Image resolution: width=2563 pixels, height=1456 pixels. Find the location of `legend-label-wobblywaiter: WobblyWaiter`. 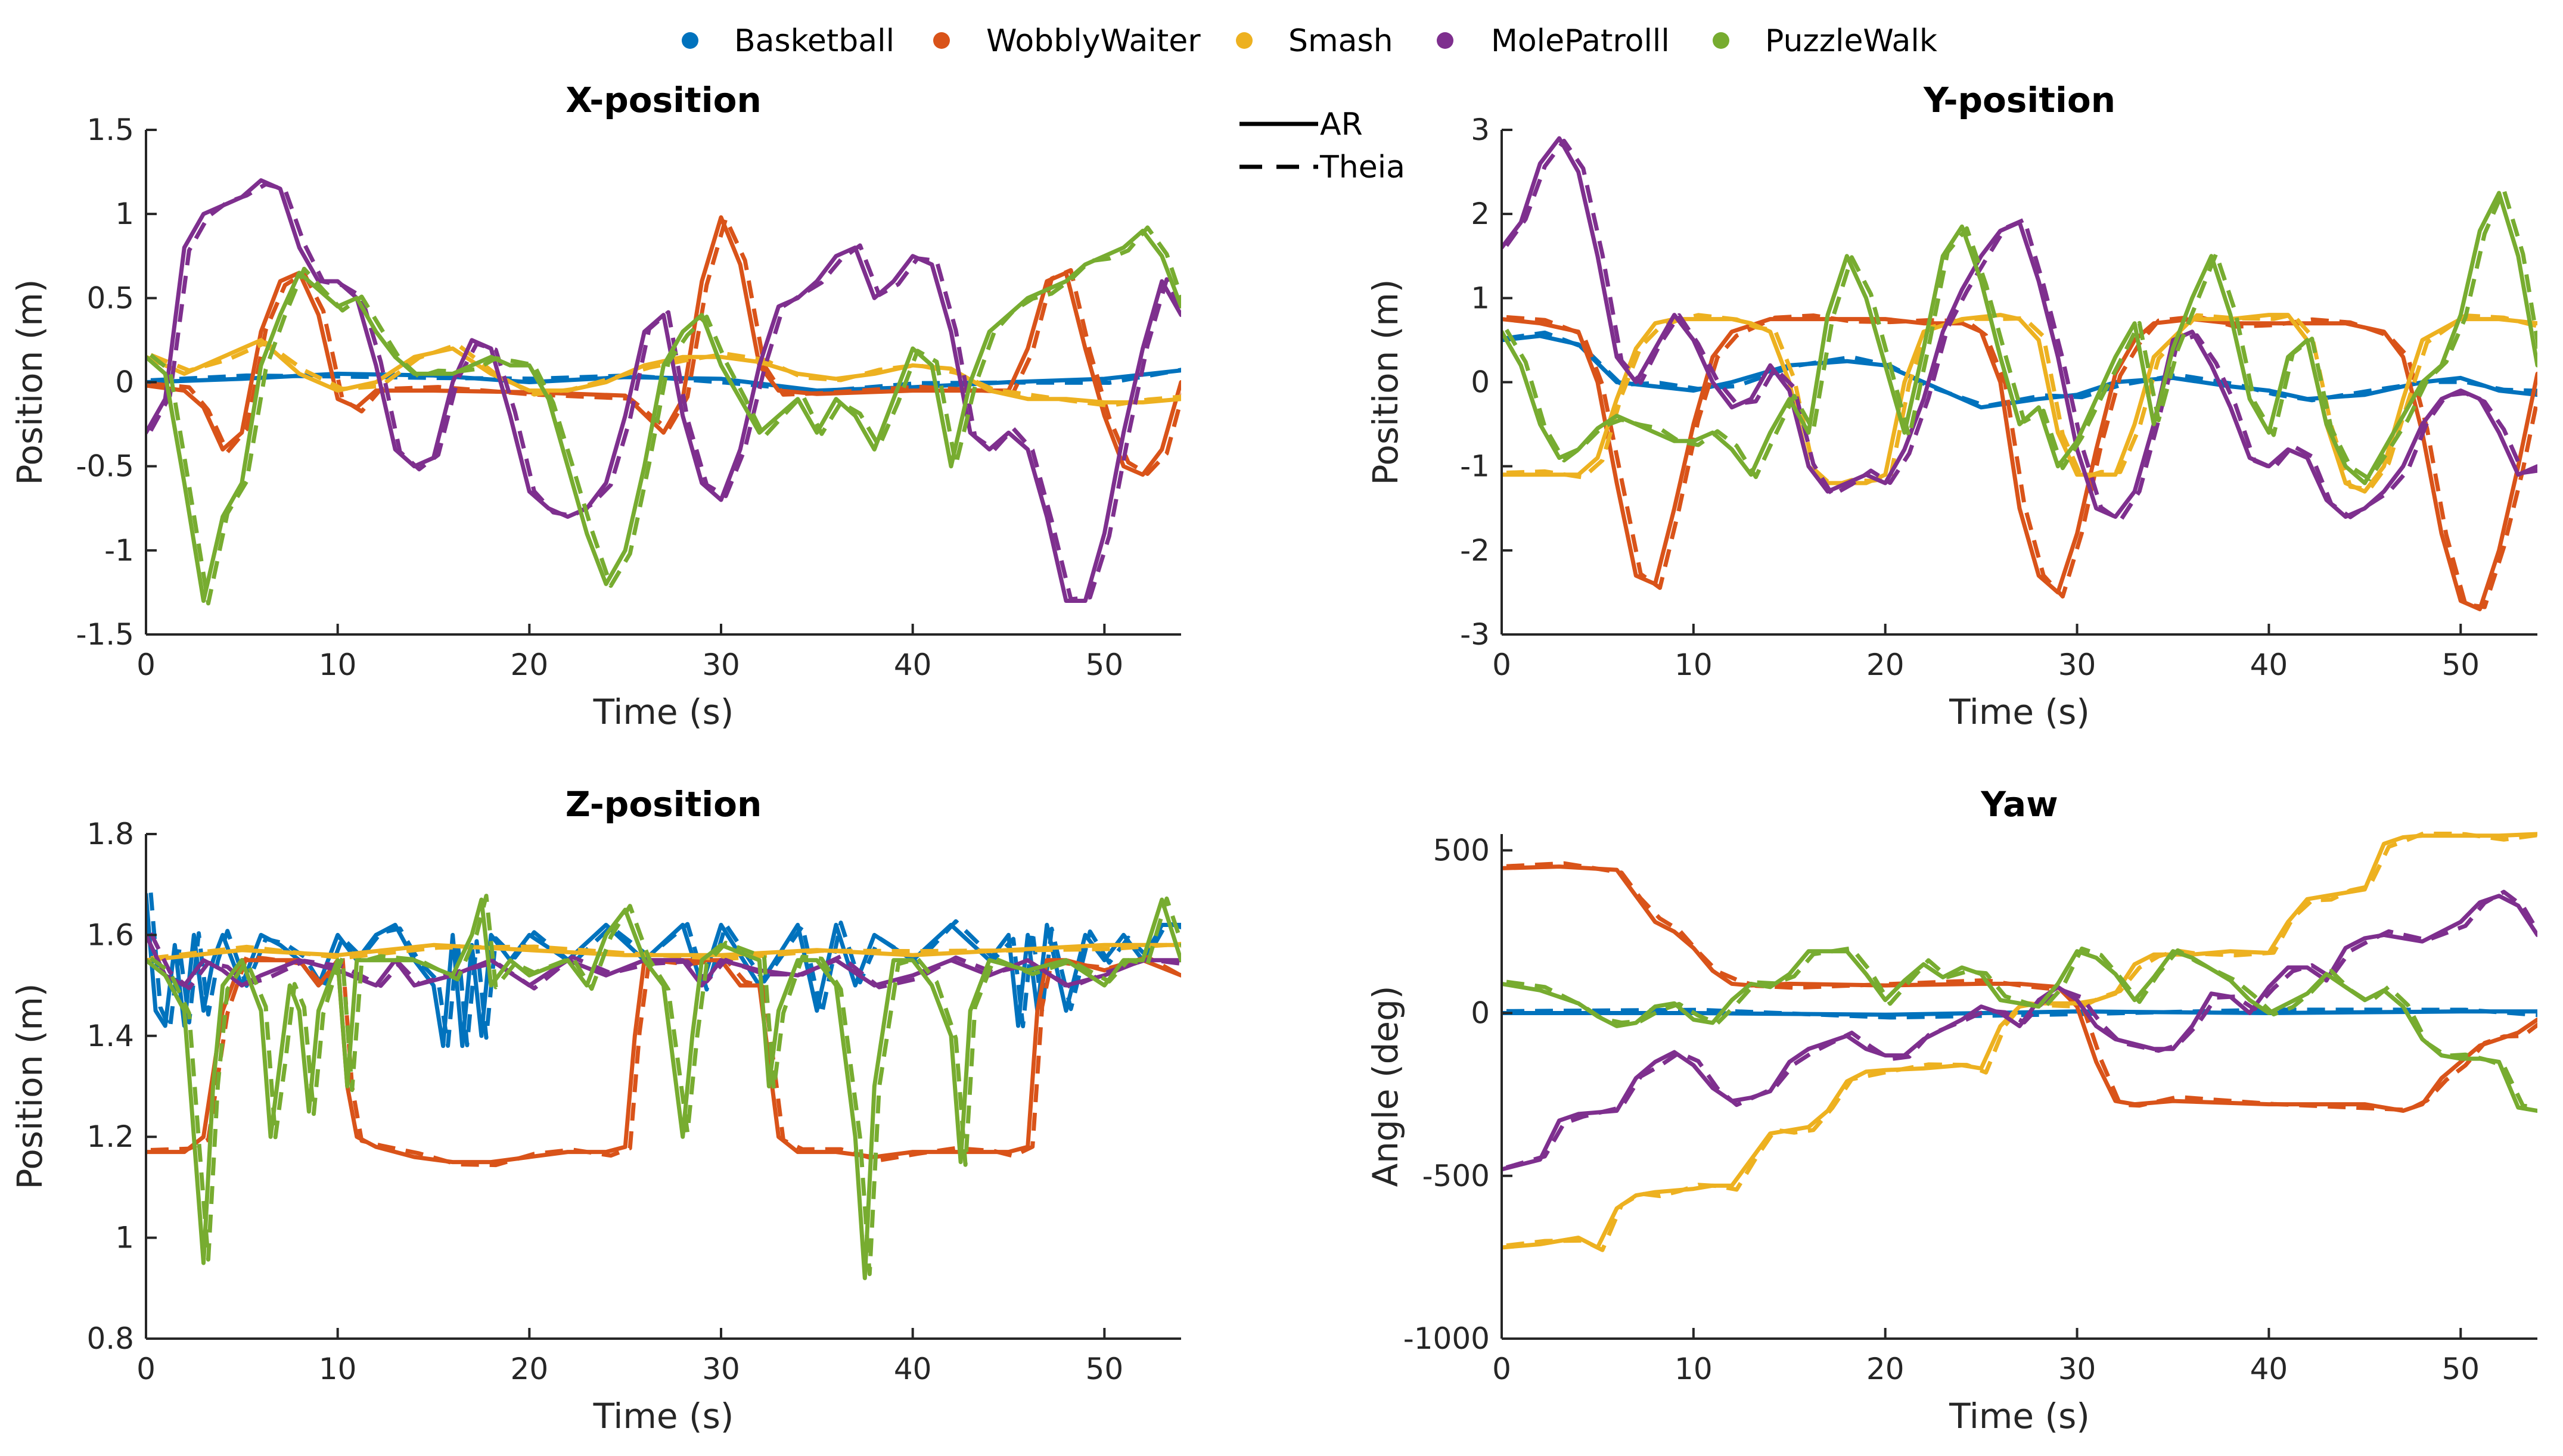

legend-label-wobblywaiter: WobblyWaiter is located at coordinates (1093, 41).